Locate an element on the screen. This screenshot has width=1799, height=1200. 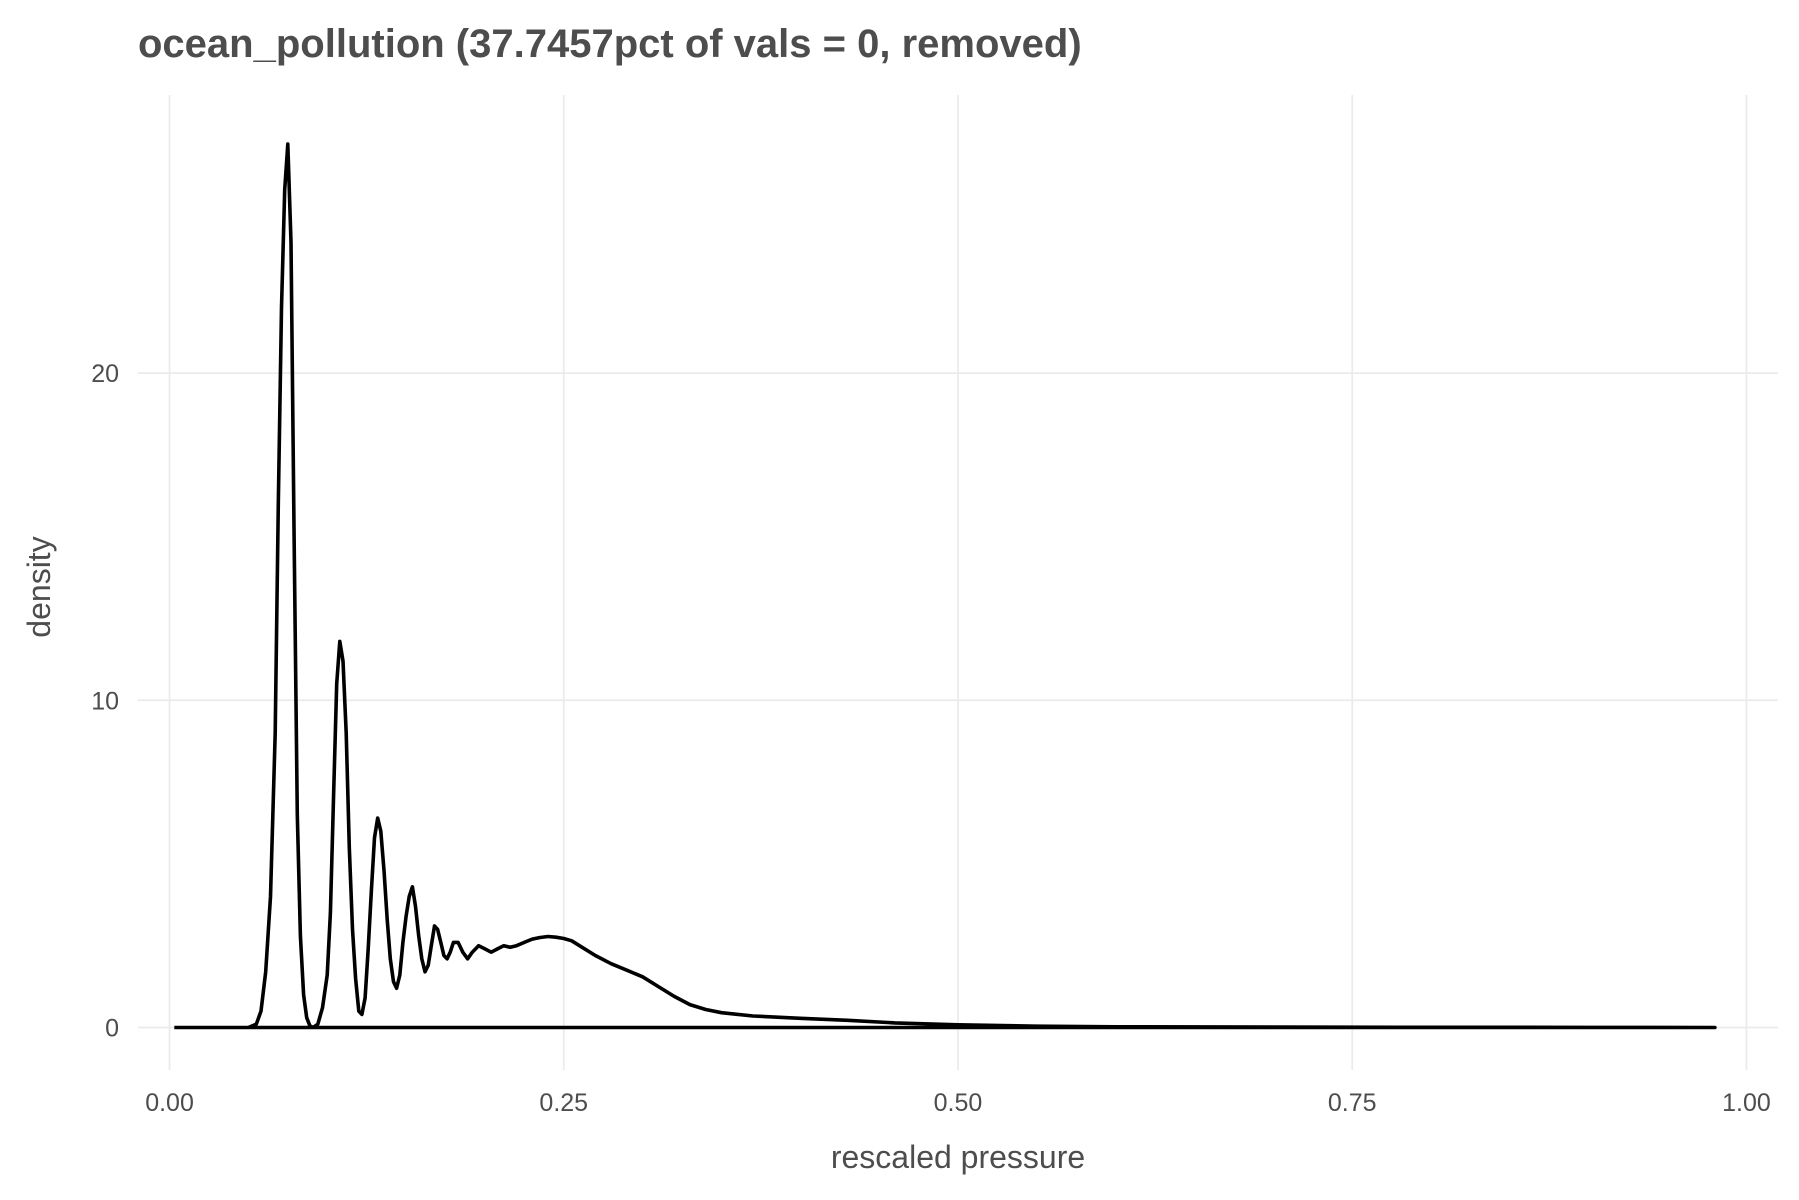
x-tick-label: 1.00 is located at coordinates (1746, 1103).